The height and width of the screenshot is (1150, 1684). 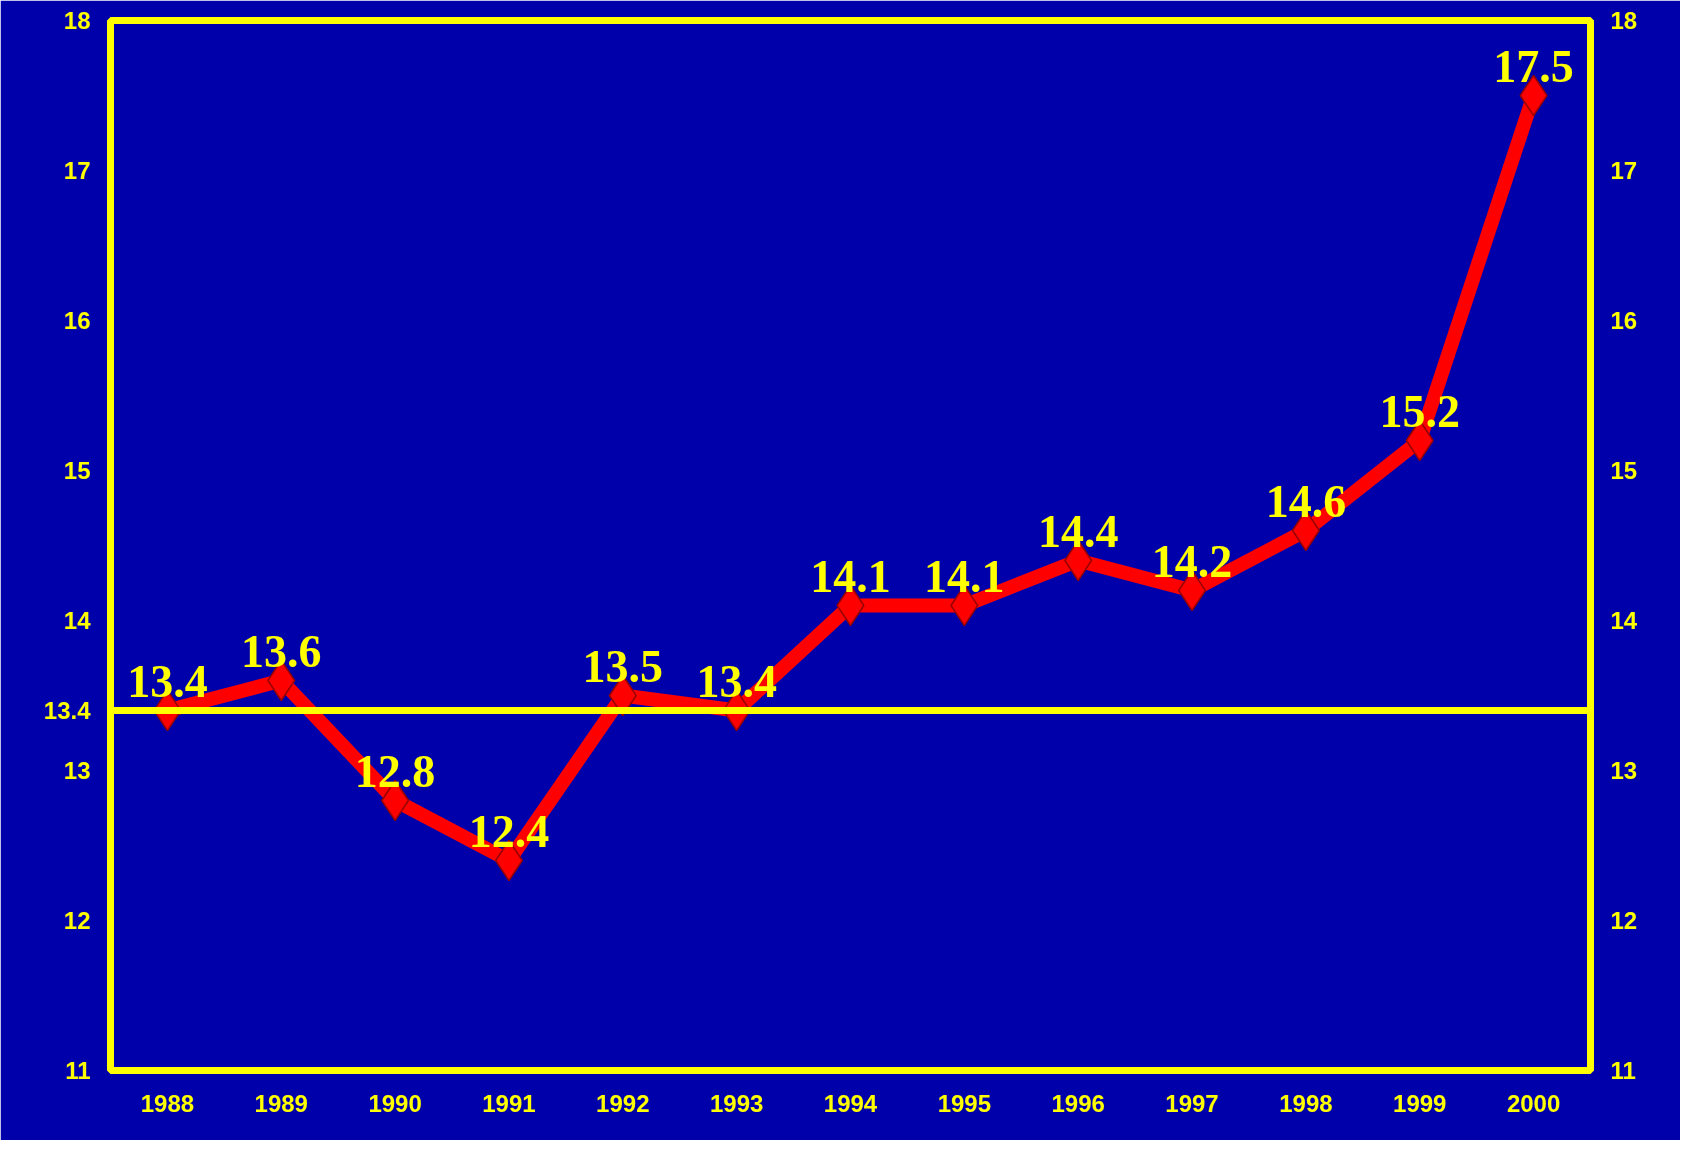 I want to click on y-tick-label: 13.4, so click(x=67, y=710).